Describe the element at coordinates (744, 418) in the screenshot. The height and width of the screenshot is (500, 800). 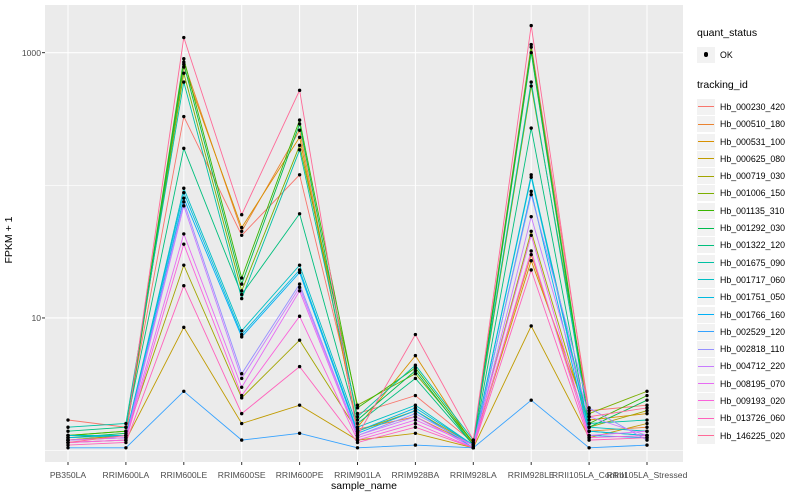
I see `legend-item-Hb_013726_060: Hb_013726_060` at that location.